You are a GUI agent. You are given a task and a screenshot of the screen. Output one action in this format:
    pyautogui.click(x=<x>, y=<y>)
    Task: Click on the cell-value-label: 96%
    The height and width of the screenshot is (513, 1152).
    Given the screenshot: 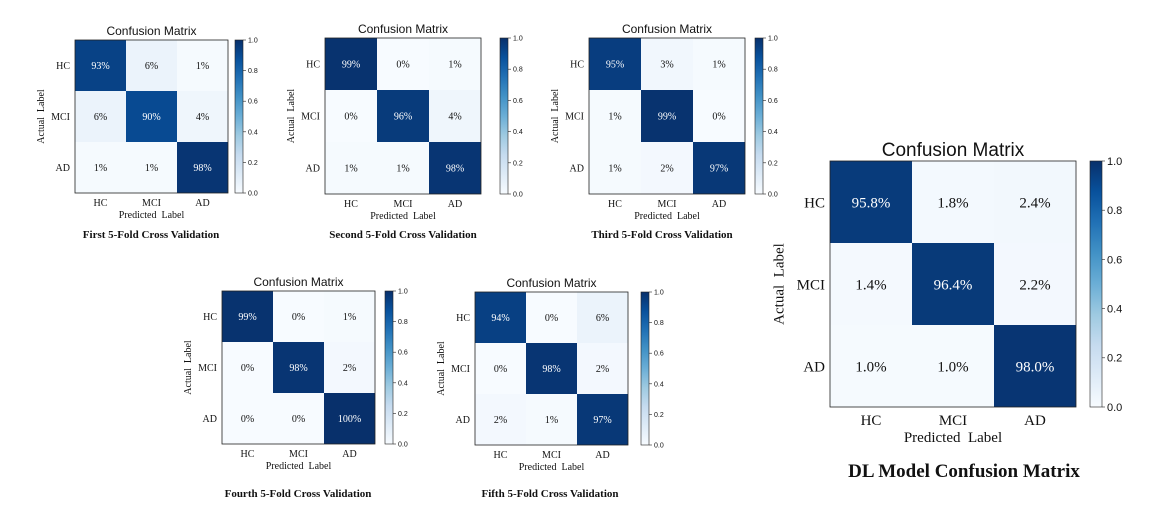 What is the action you would take?
    pyautogui.click(x=403, y=117)
    